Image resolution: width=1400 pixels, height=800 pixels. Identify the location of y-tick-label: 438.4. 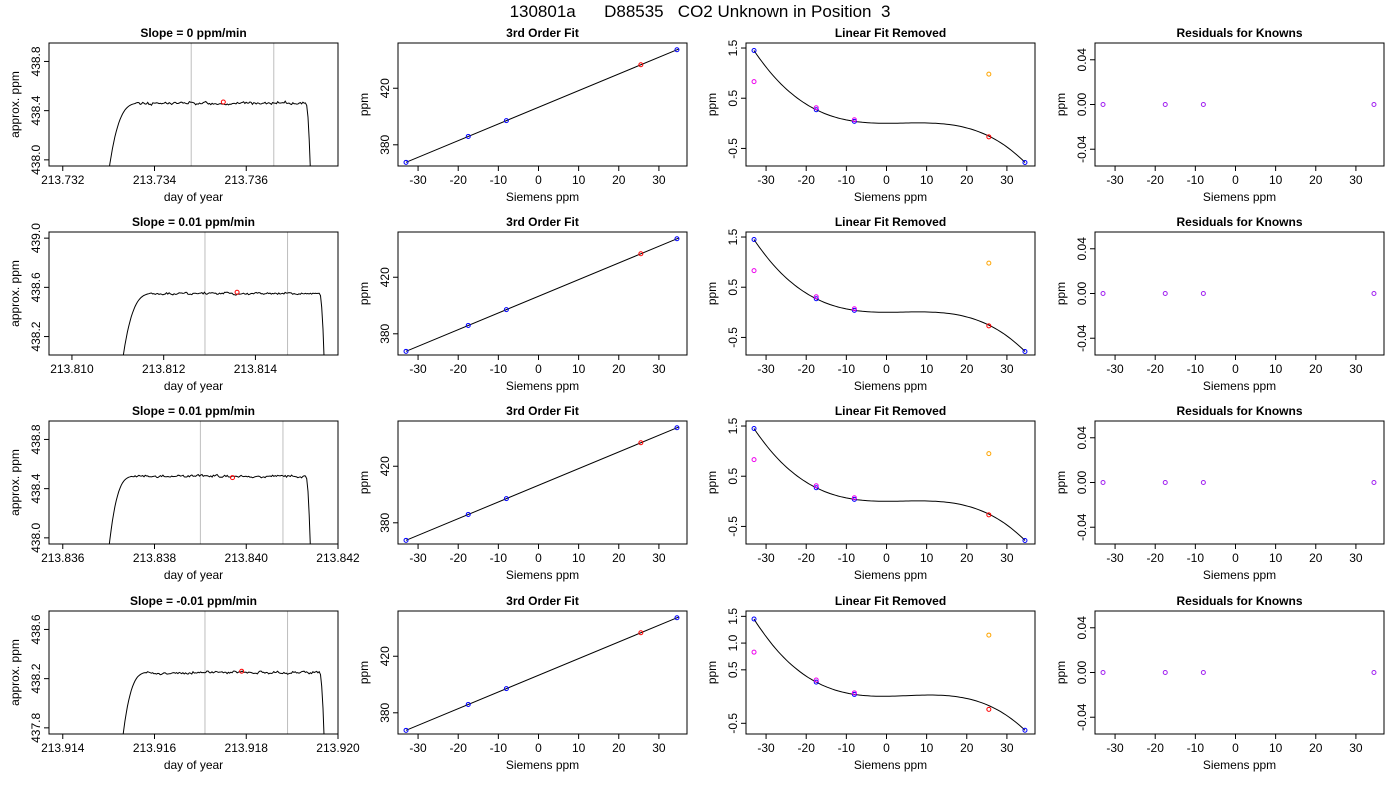
(36, 110).